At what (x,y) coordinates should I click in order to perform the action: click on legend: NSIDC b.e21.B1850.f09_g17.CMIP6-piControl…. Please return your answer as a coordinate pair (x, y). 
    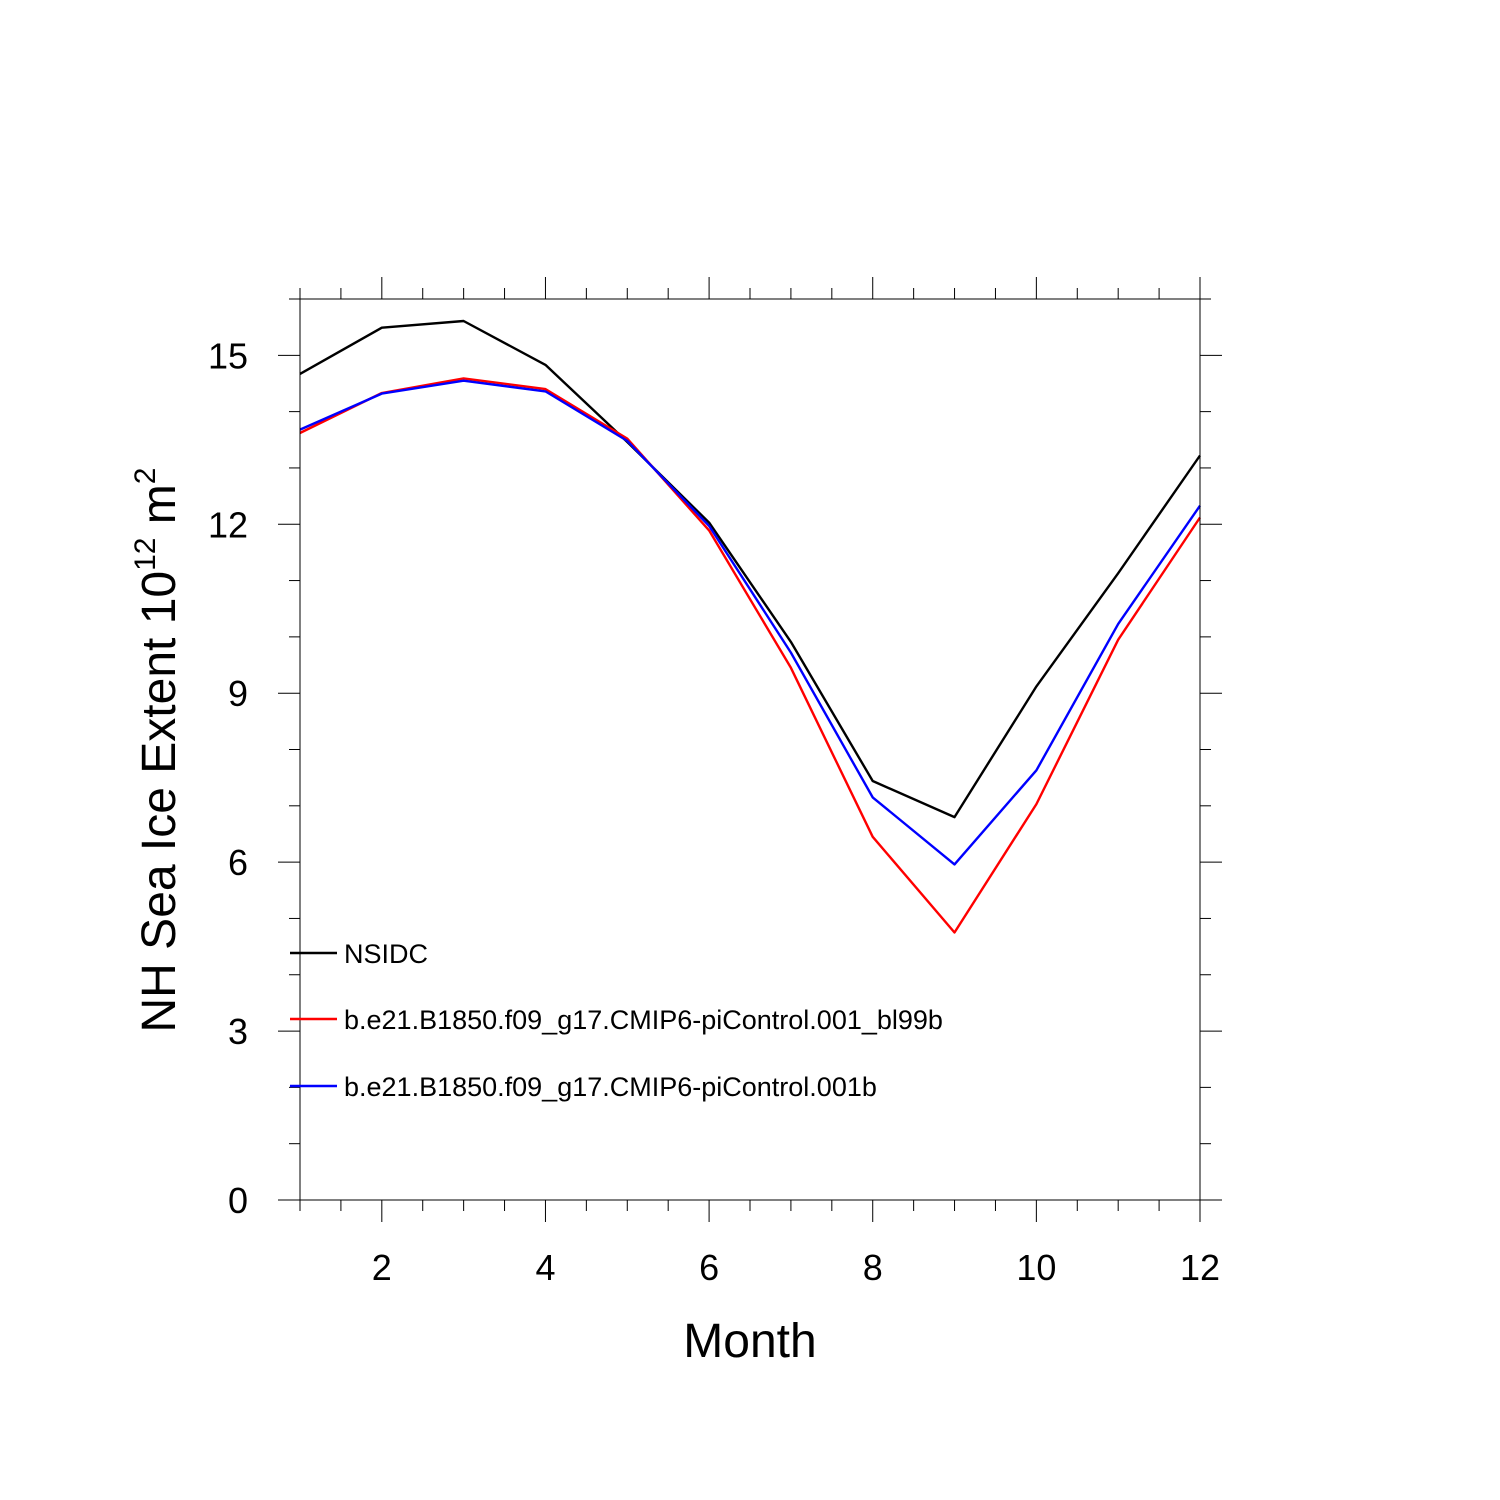
    Looking at the image, I should click on (616, 1020).